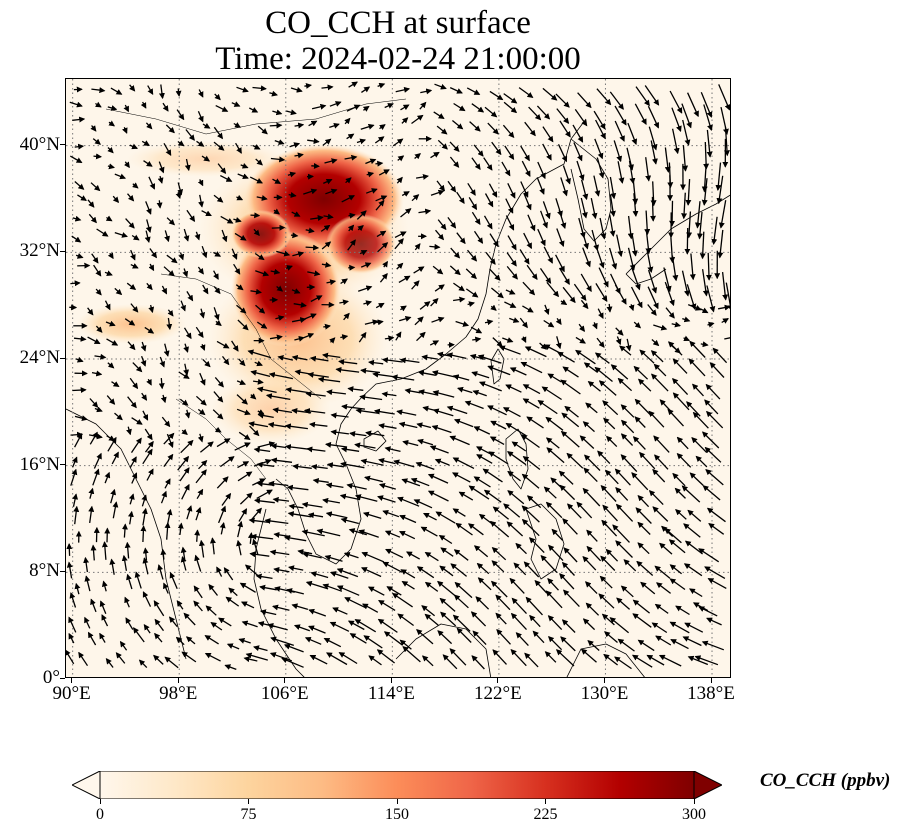 The height and width of the screenshot is (836, 921). Describe the element at coordinates (694, 814) in the screenshot. I see `colorbar-tick-label: 300` at that location.